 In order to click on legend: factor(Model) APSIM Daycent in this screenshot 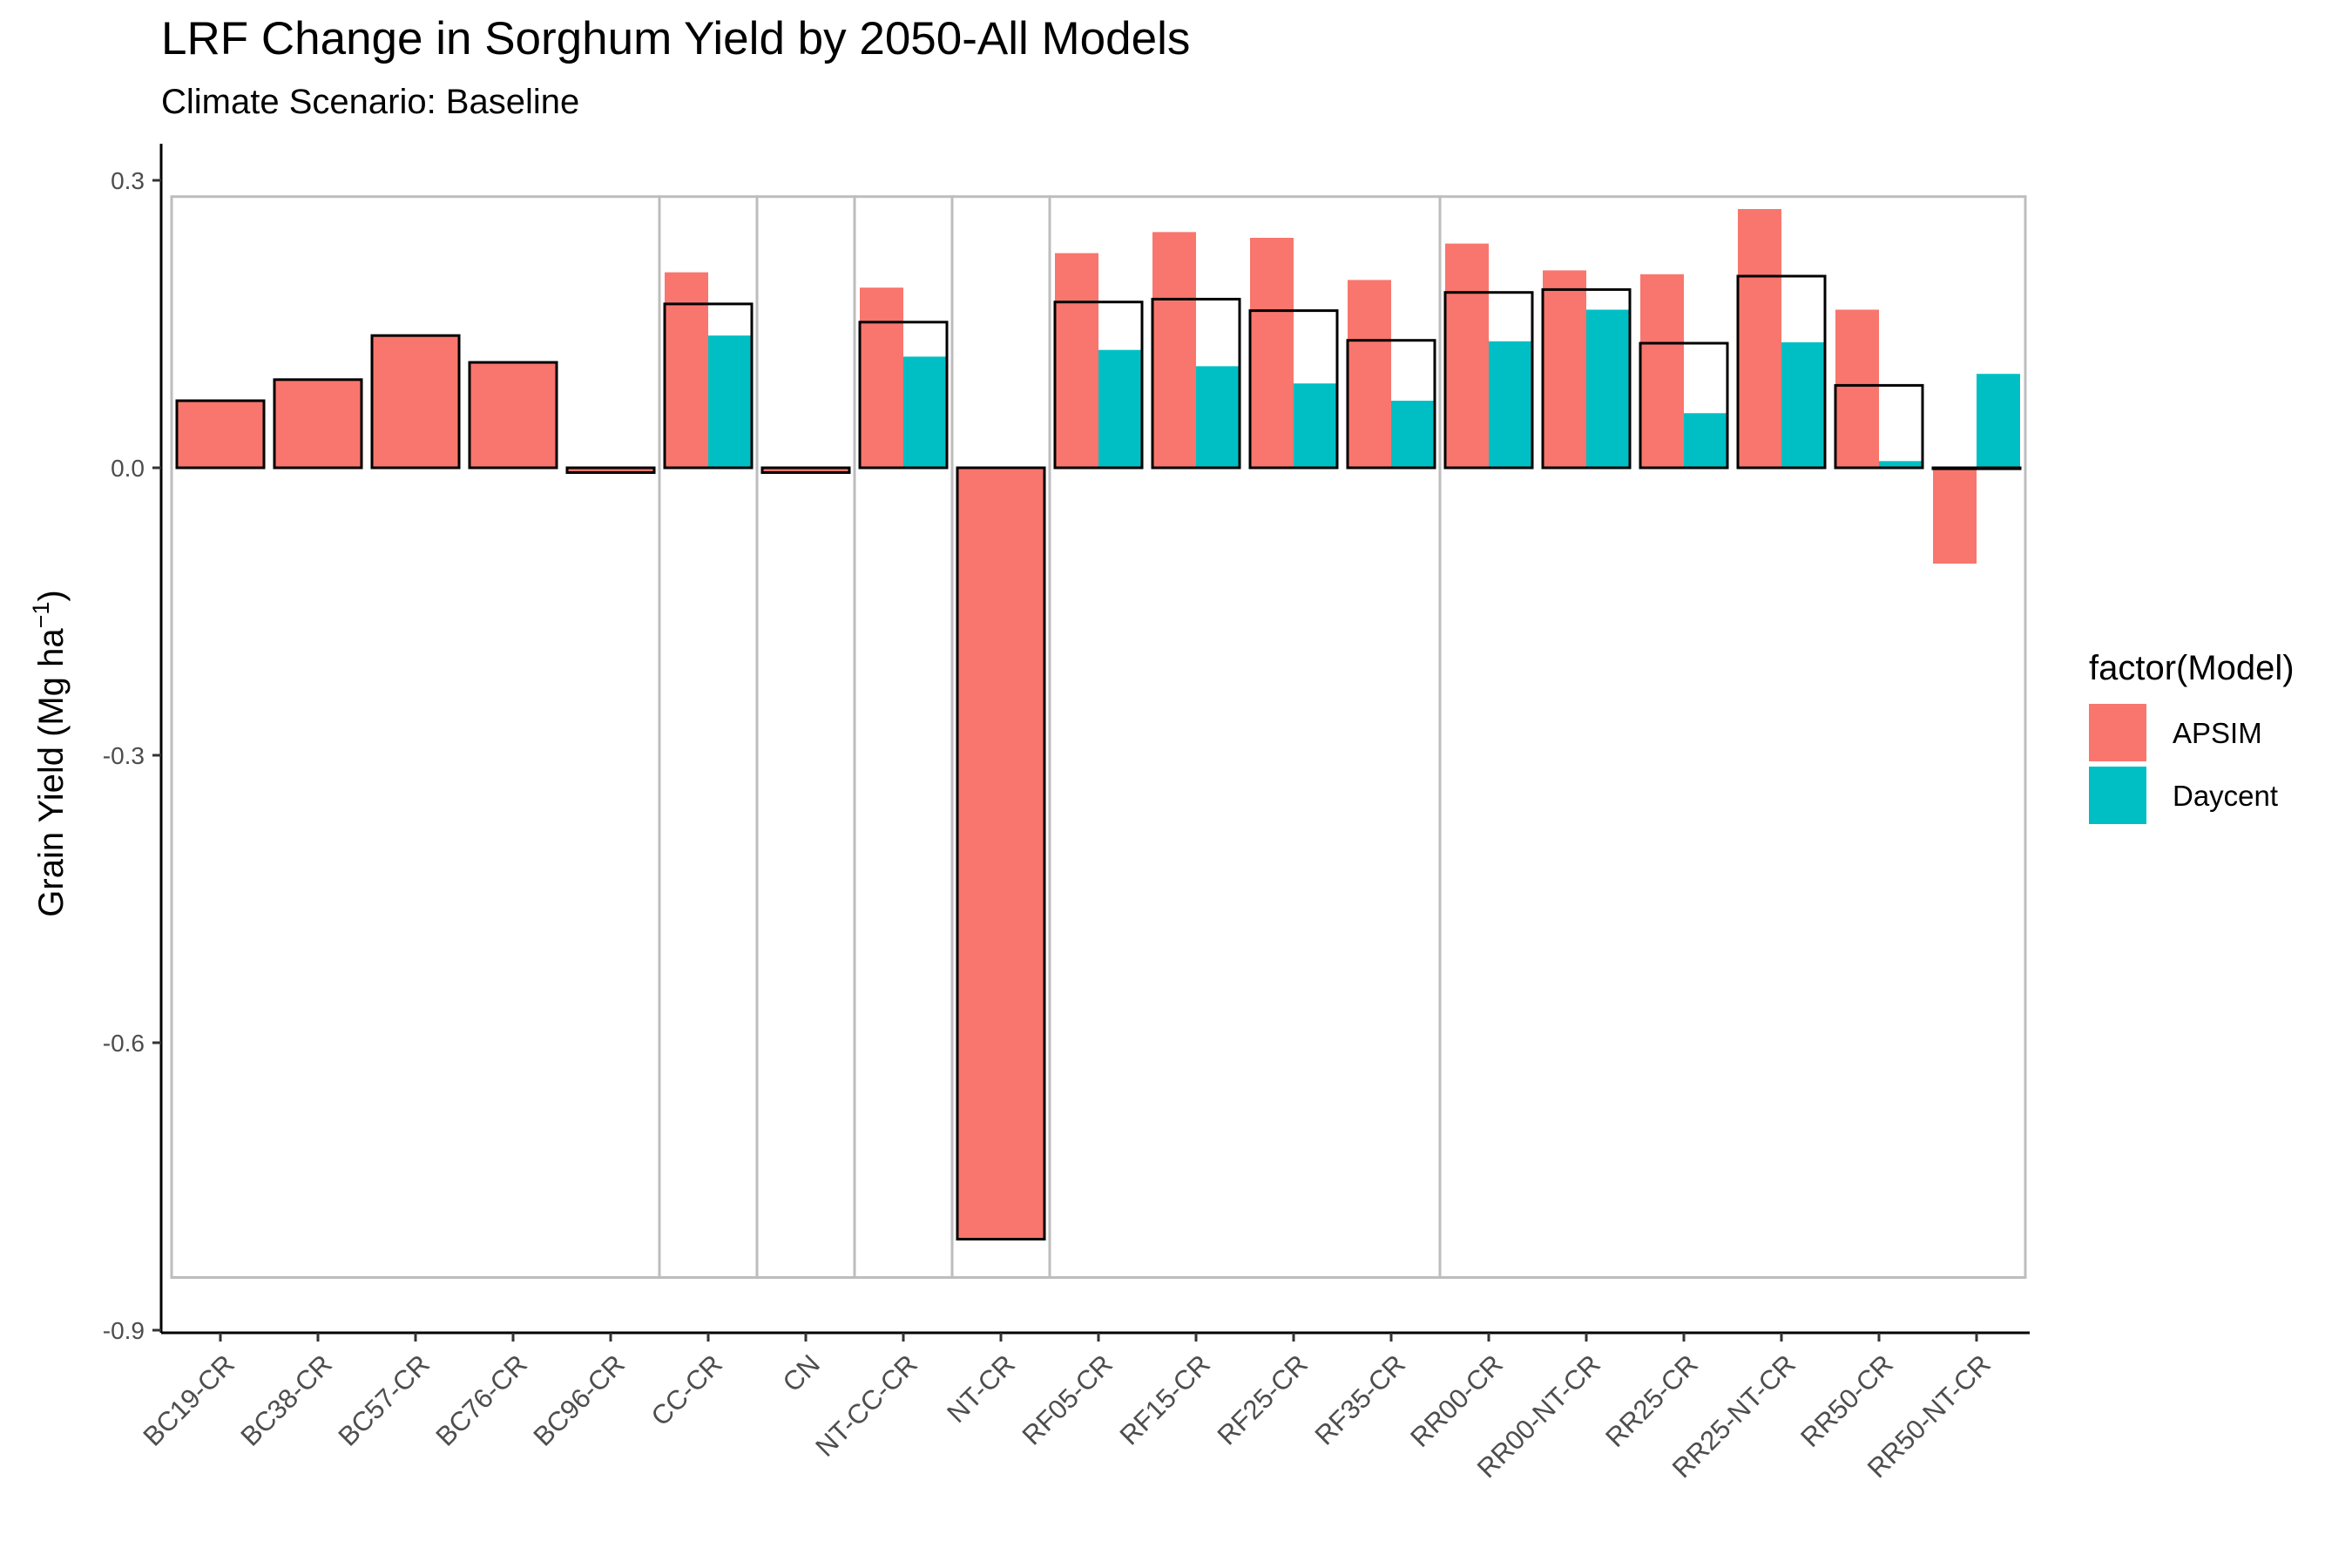, I will do `click(2192, 736)`.